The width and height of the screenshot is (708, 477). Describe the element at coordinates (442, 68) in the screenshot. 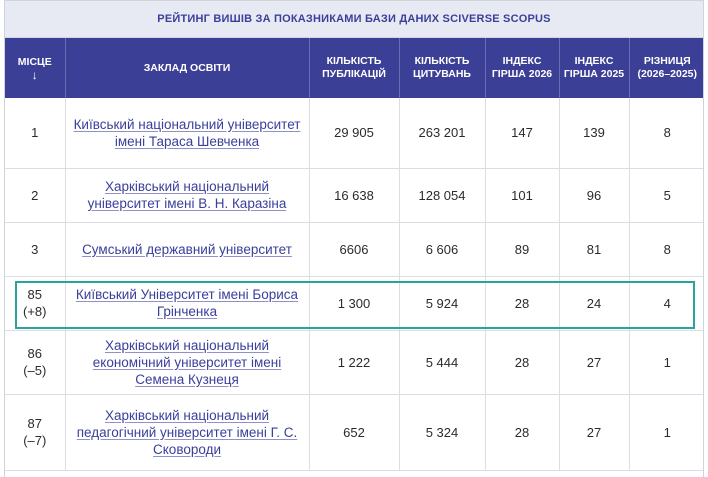

I see `col-citations-header: КІЛЬКІСТЬ ЦИТУВАНЬ` at that location.